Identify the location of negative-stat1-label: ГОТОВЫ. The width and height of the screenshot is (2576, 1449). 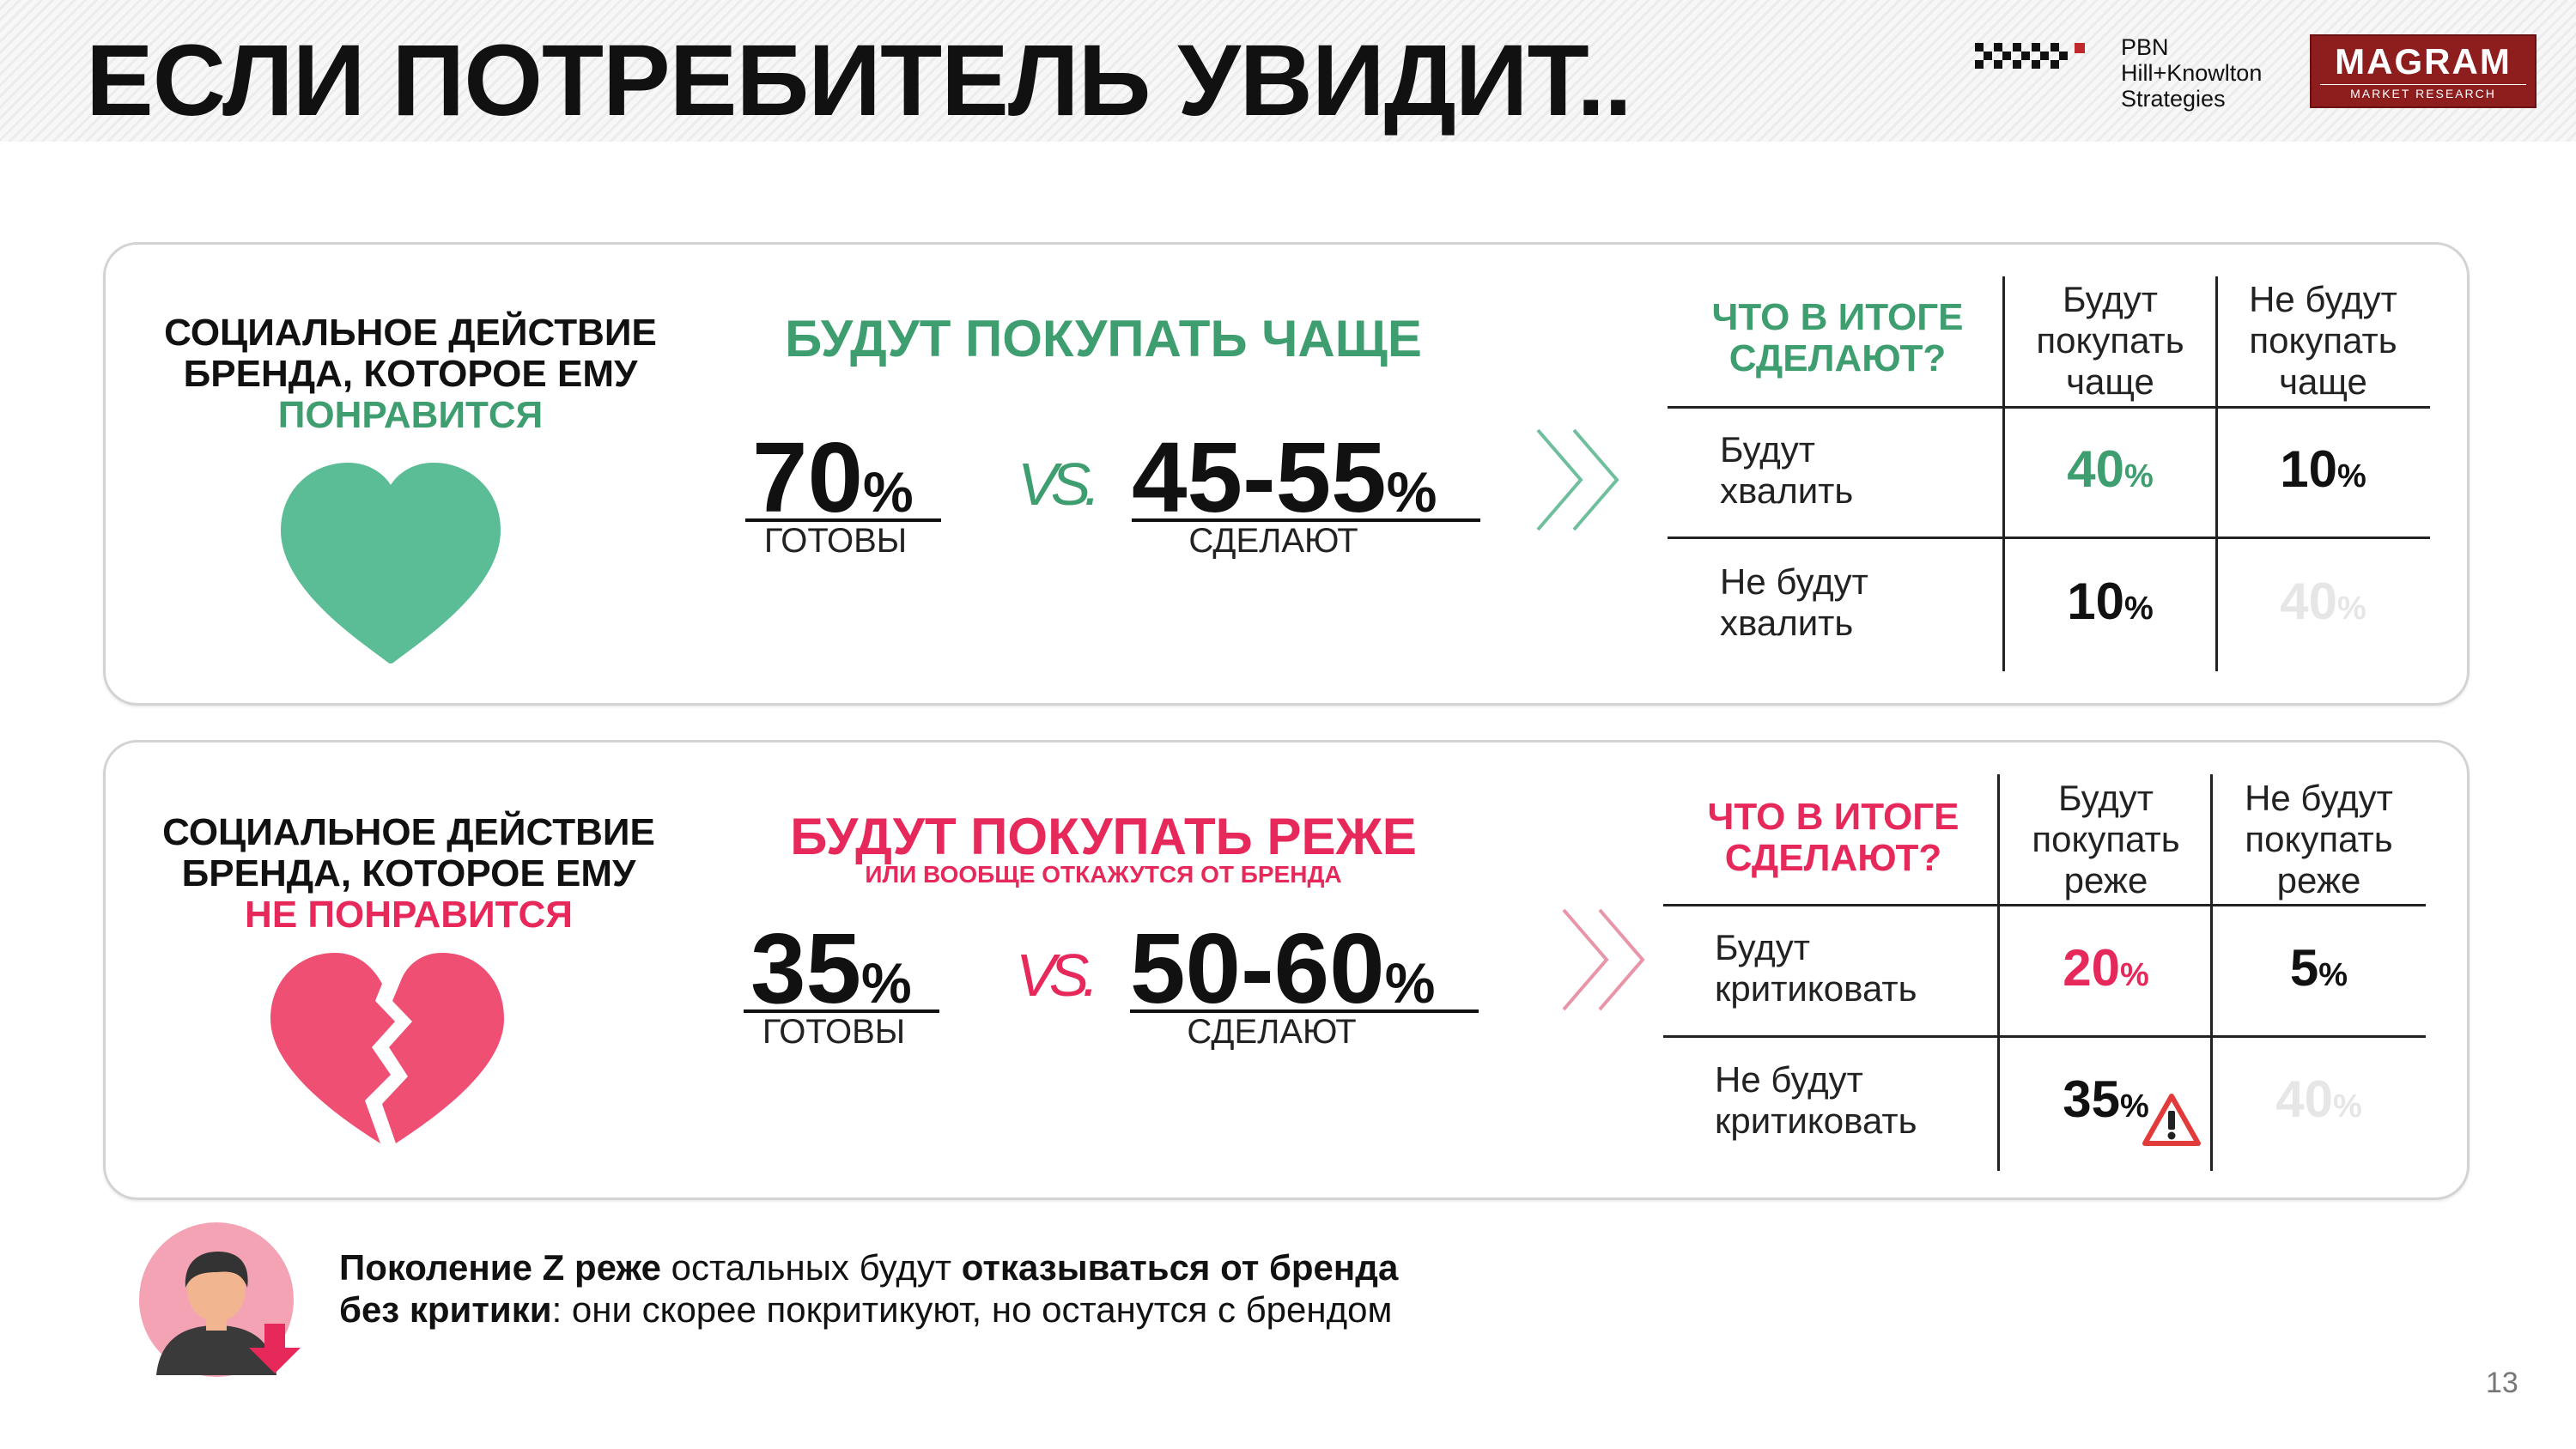
(834, 1032).